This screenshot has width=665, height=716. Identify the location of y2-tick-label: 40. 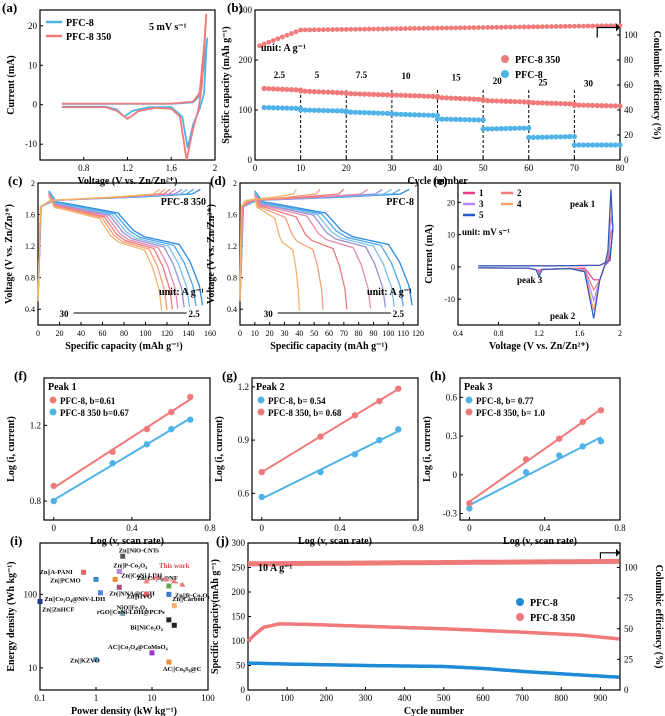
(629, 110).